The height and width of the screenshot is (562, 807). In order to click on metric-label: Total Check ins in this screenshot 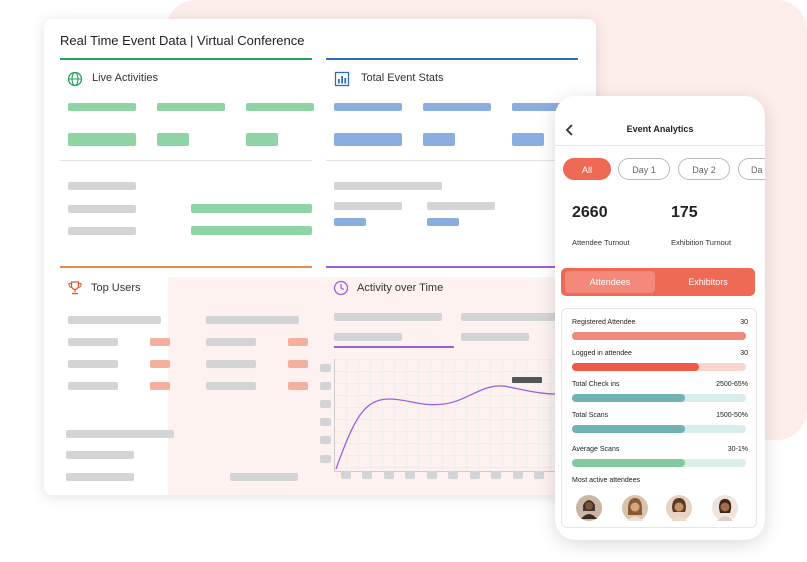, I will do `click(596, 384)`.